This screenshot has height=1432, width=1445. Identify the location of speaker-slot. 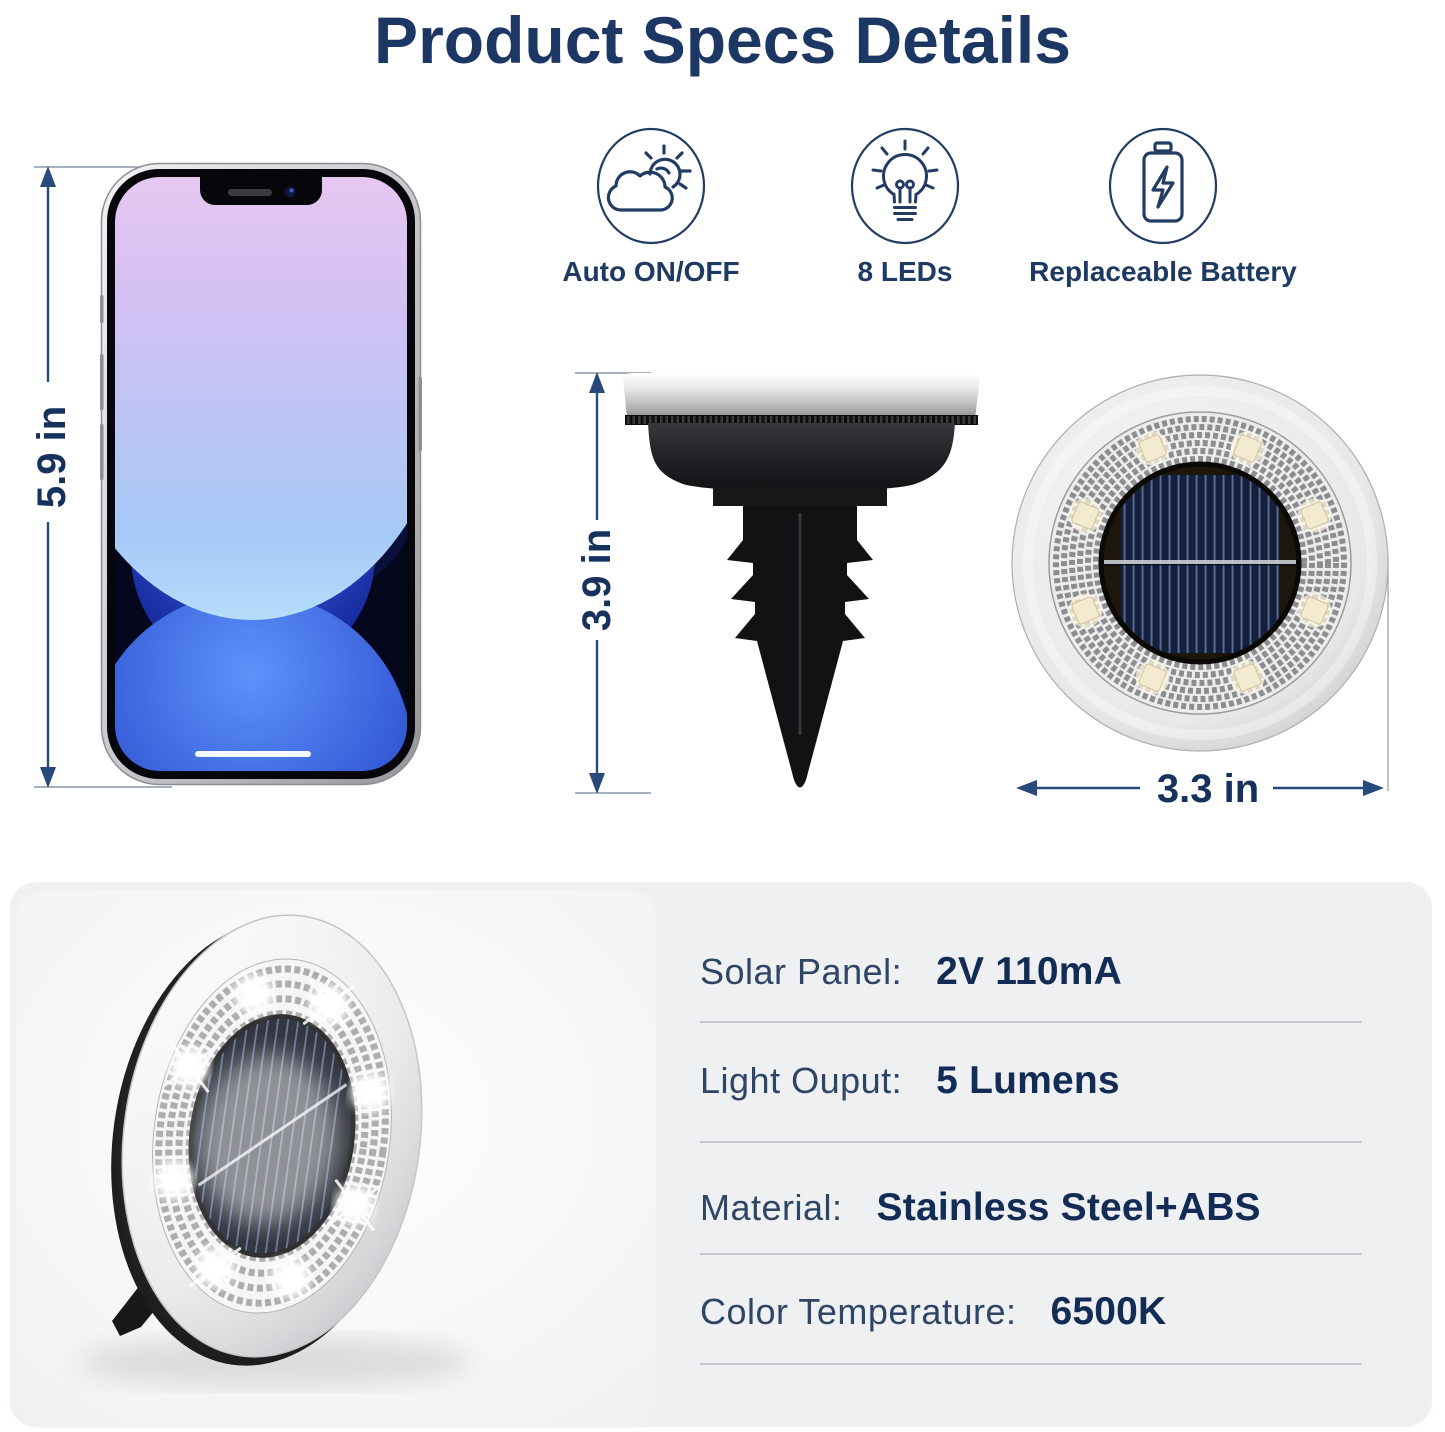
(250, 192).